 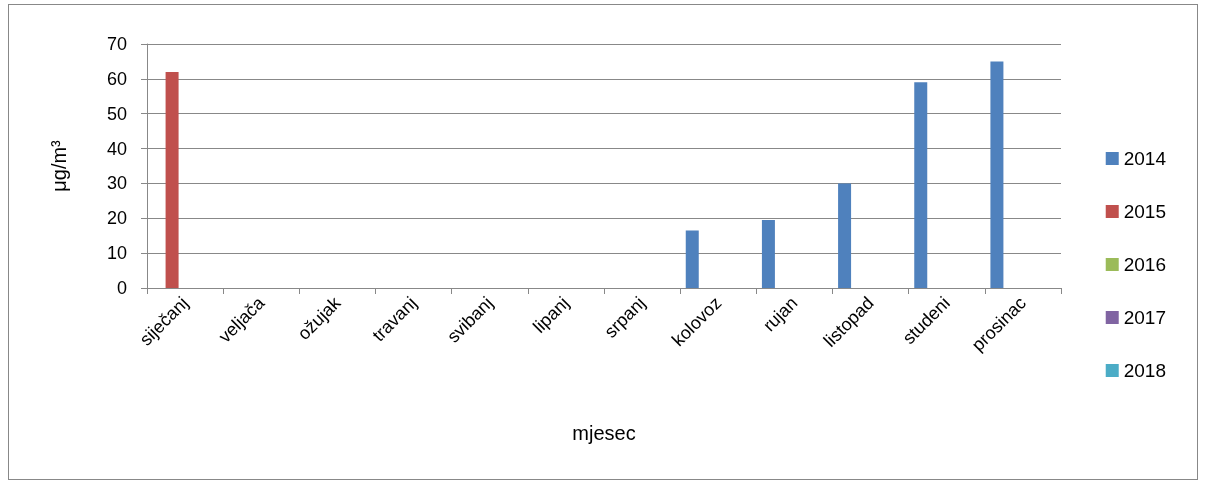 I want to click on legend-label: 2014, so click(x=1145, y=158).